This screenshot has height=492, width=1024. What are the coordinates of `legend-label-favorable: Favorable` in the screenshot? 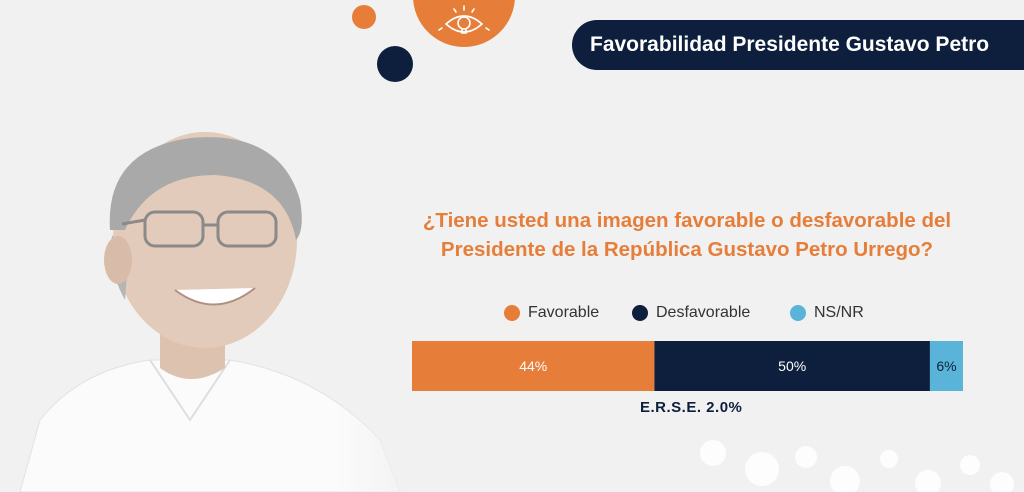 It's located at (564, 312).